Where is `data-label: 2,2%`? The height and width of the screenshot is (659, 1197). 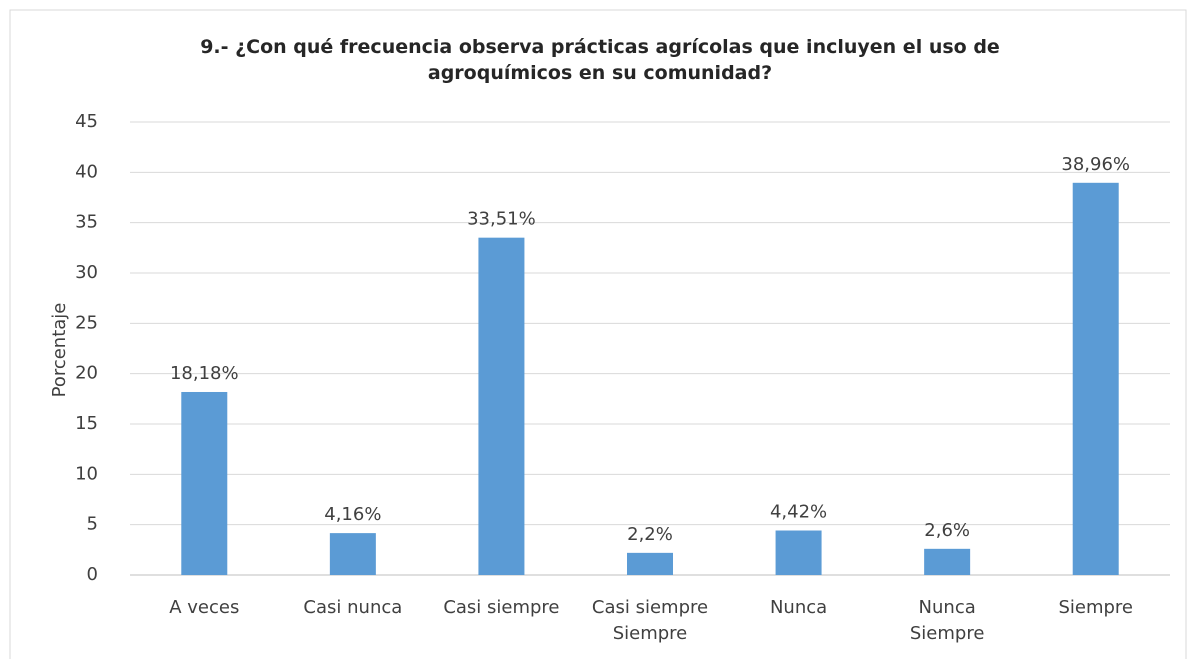 data-label: 2,2% is located at coordinates (650, 534).